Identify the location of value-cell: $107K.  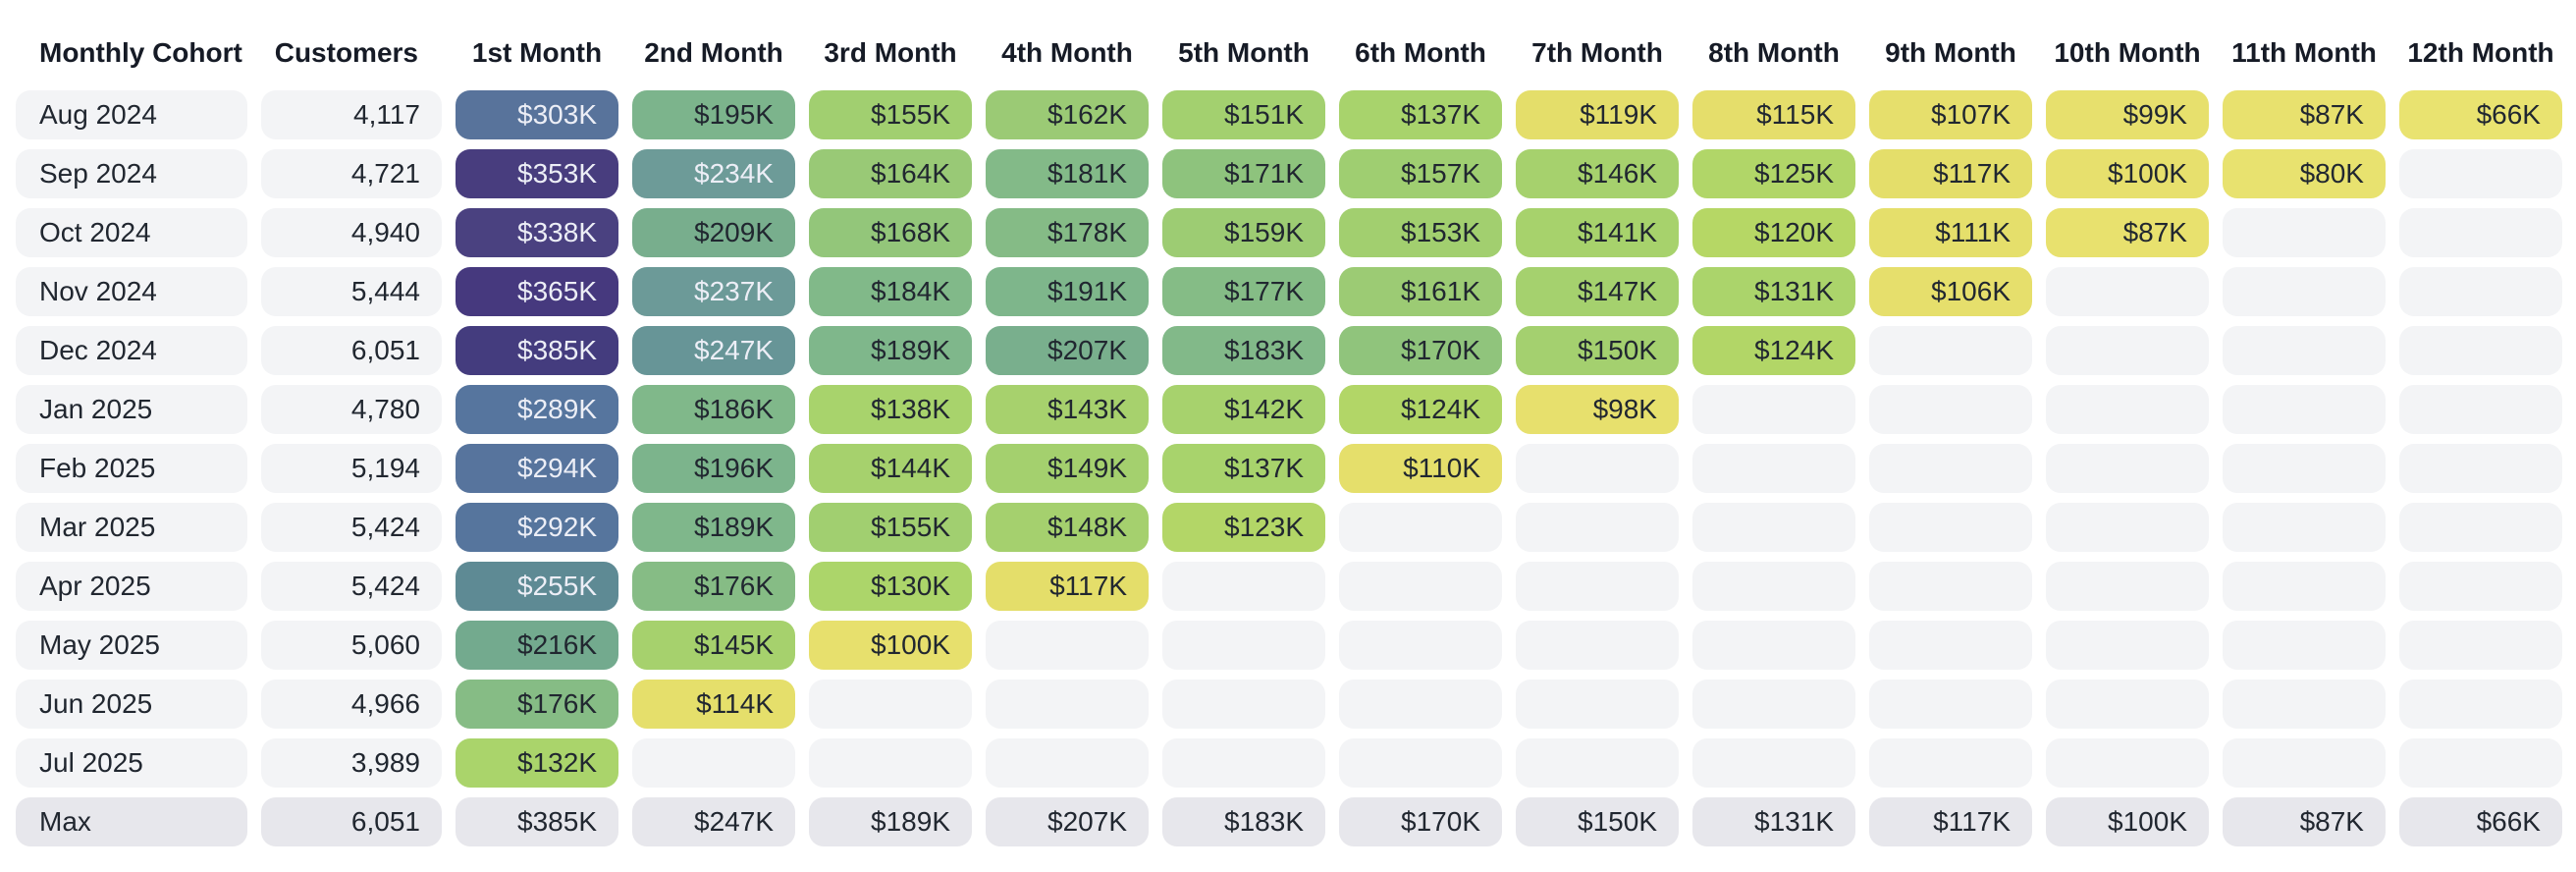
(1950, 114).